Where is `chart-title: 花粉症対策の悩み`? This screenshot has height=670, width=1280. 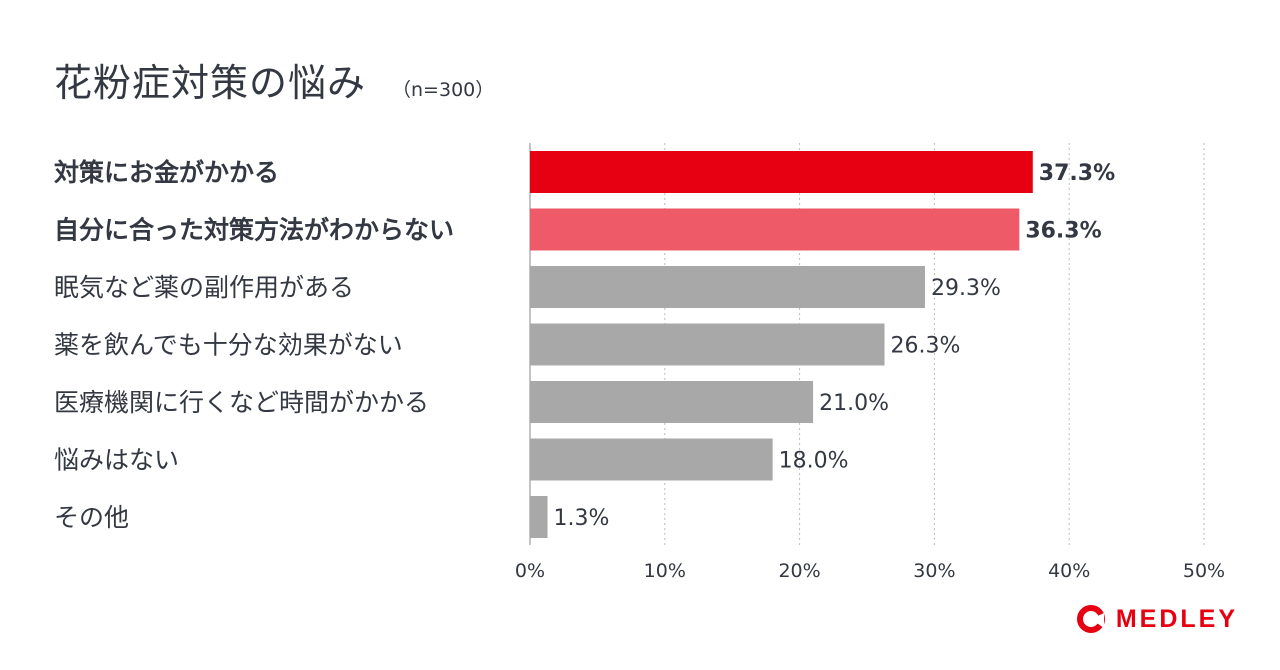
chart-title: 花粉症対策の悩み is located at coordinates (210, 83).